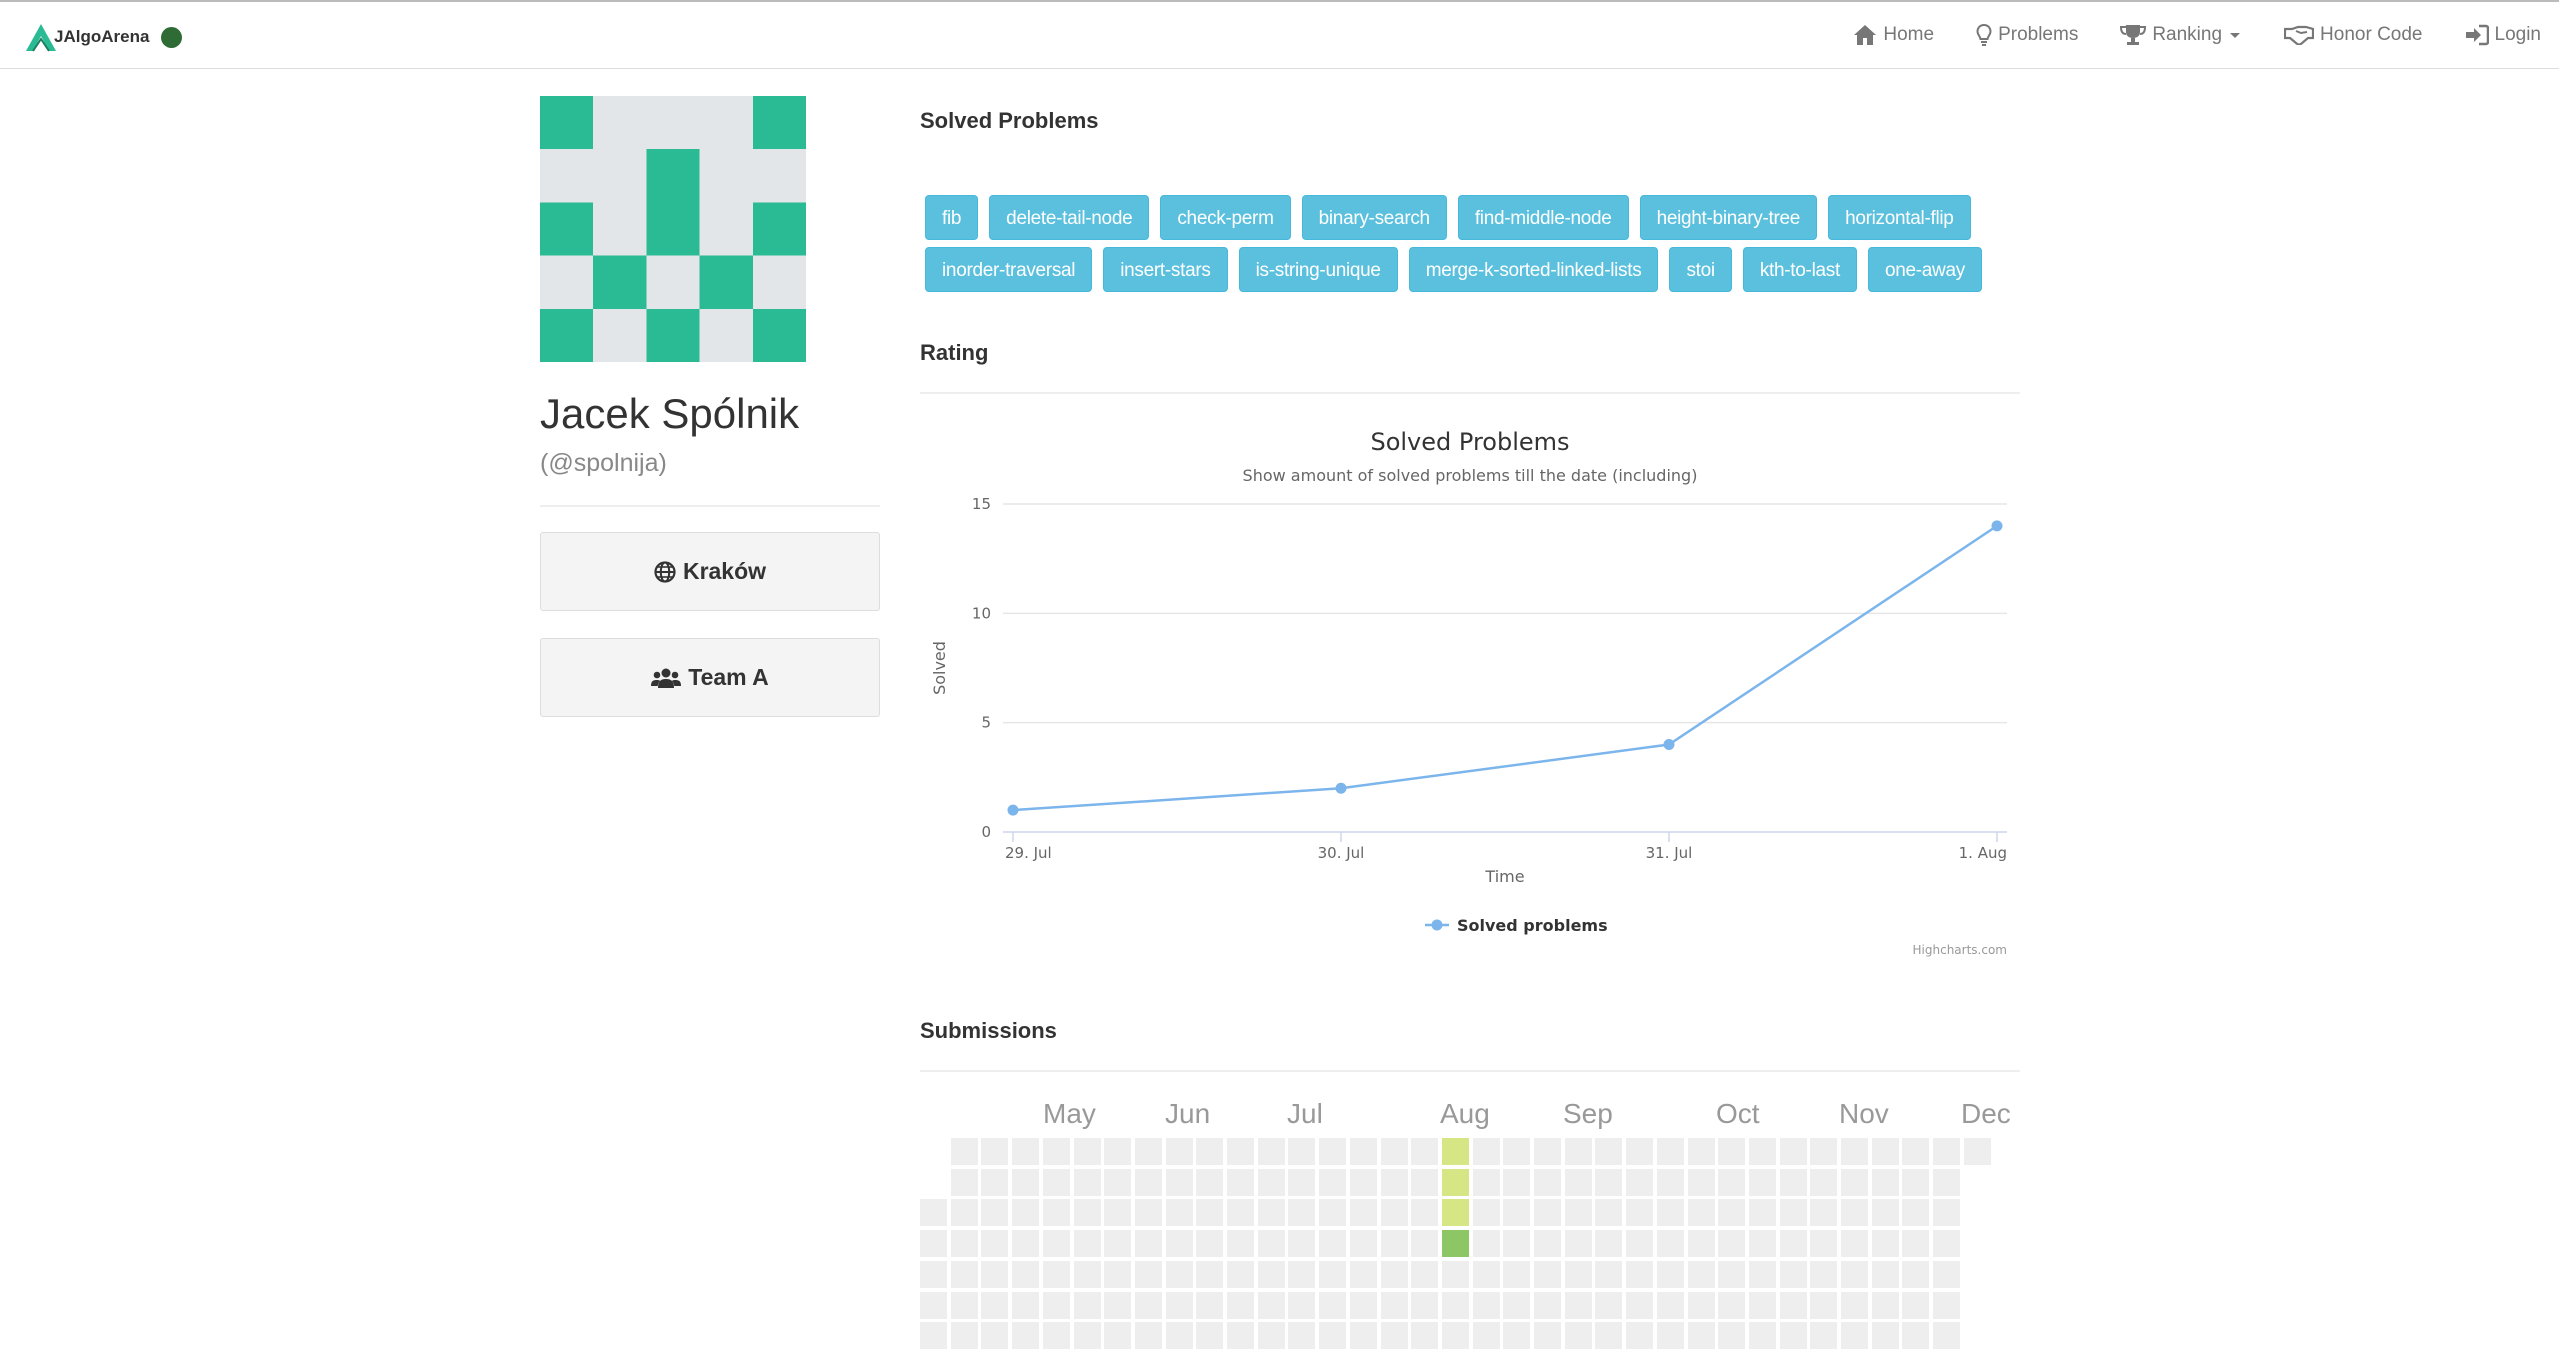  Describe the element at coordinates (1165, 269) in the screenshot. I see `problem-tag: insert-stars` at that location.